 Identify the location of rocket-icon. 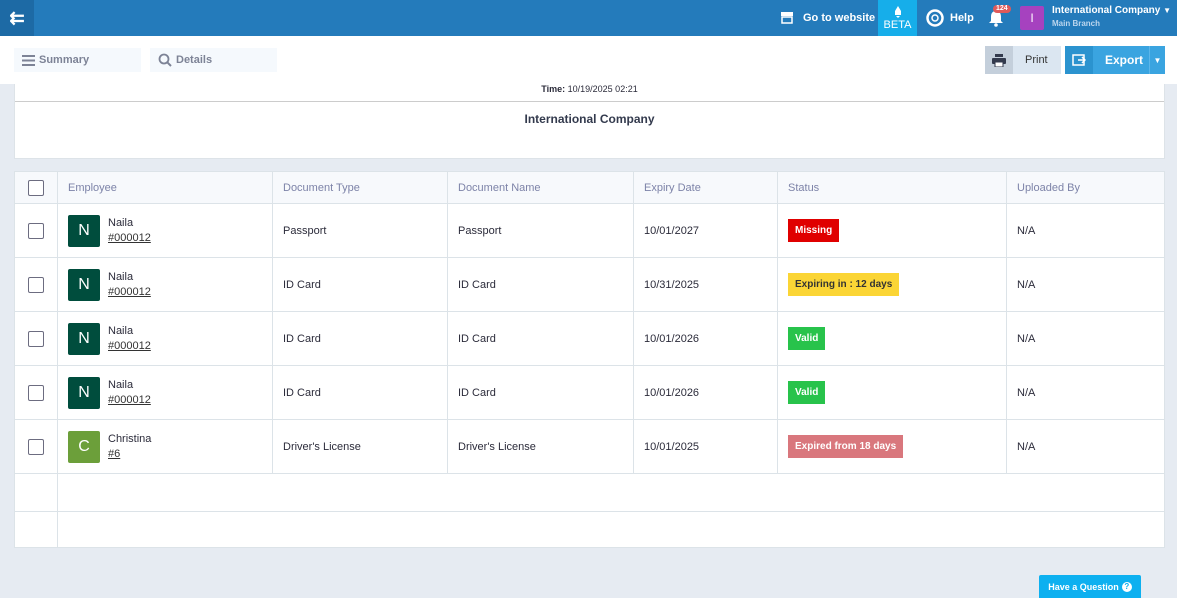
(898, 11).